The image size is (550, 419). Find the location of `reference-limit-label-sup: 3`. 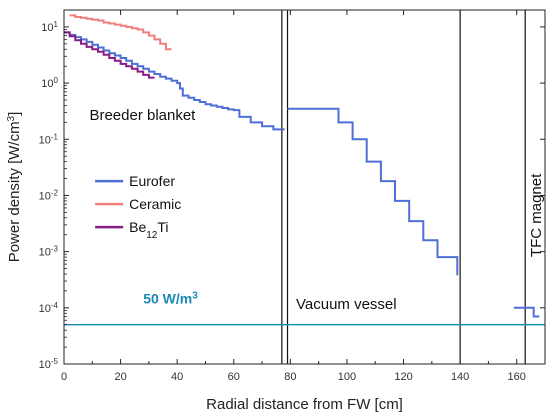

reference-limit-label-sup: 3 is located at coordinates (195, 295).